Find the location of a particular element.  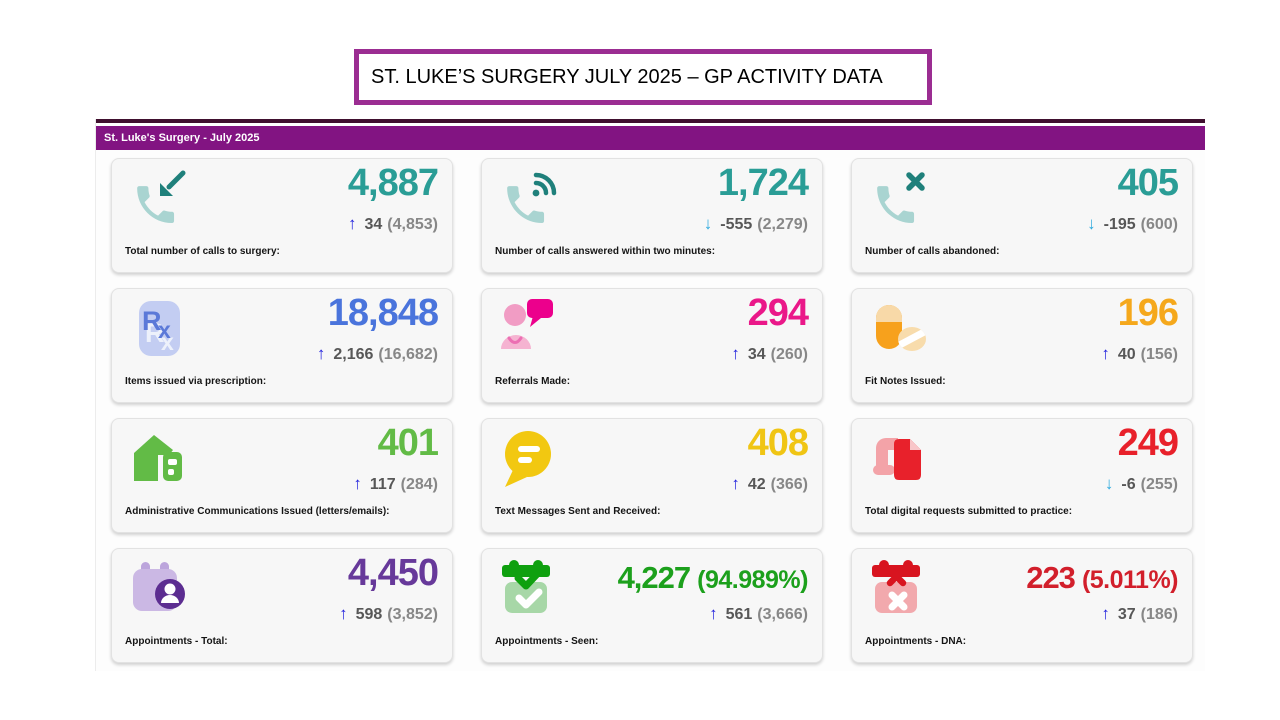

trend-delta: 2,166 is located at coordinates (353, 354).